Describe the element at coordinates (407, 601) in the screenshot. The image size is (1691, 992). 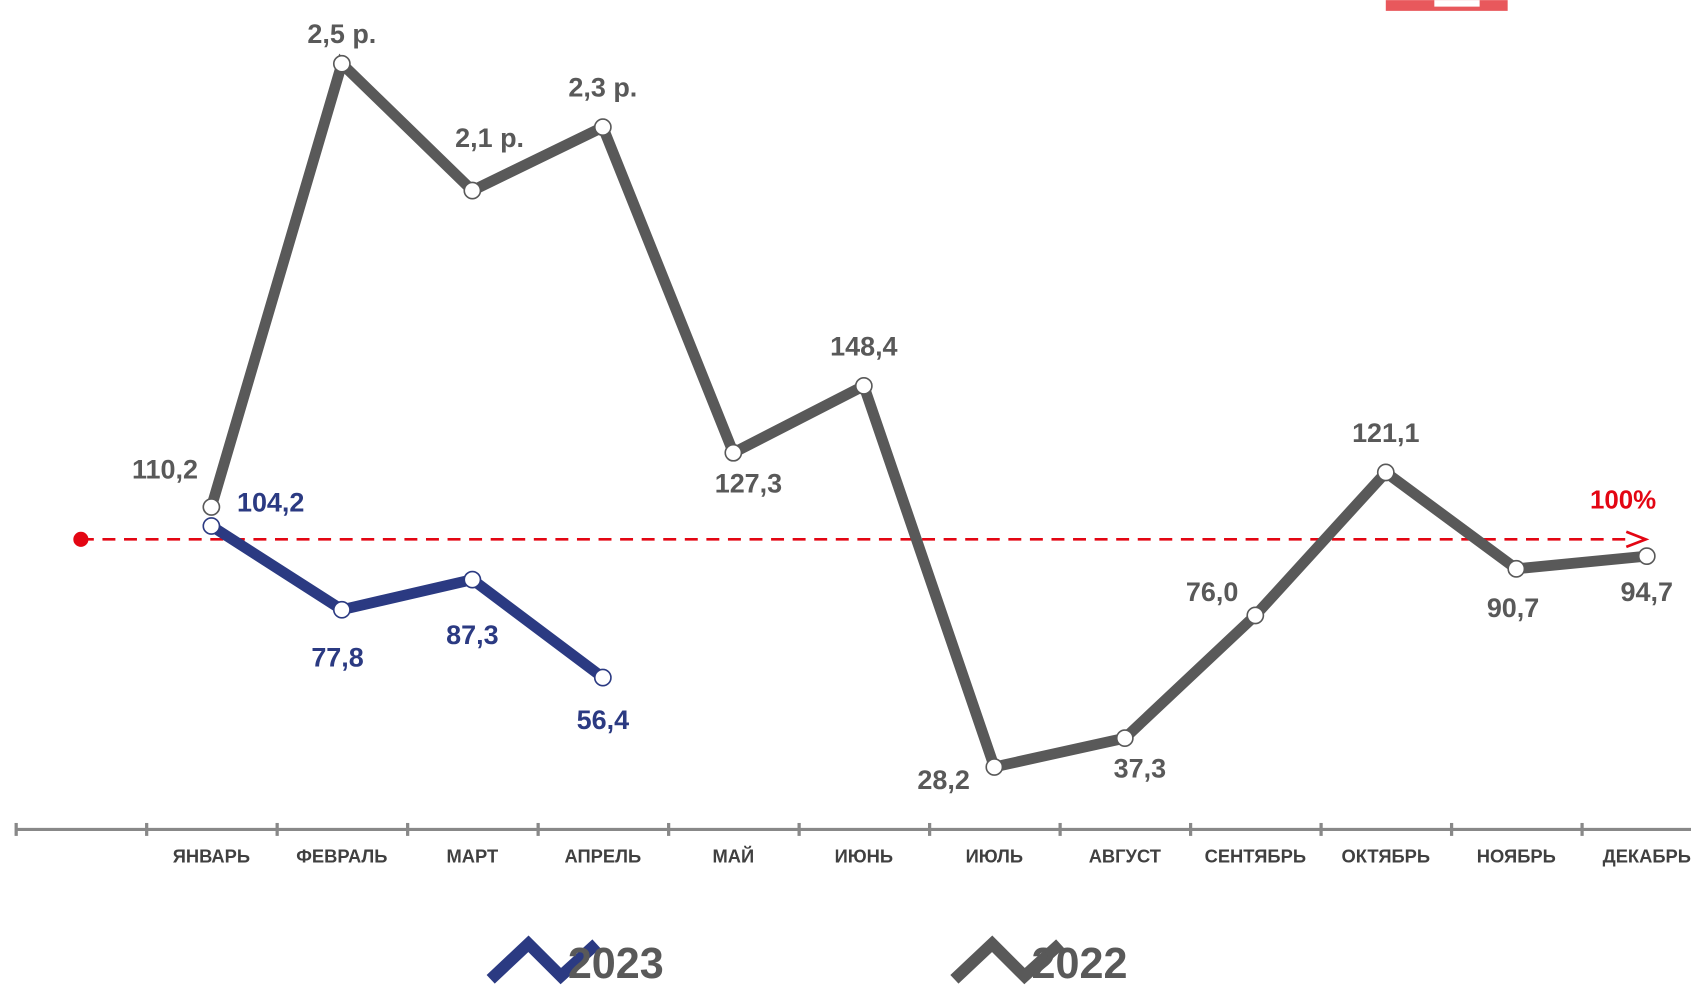
I see `series-line` at that location.